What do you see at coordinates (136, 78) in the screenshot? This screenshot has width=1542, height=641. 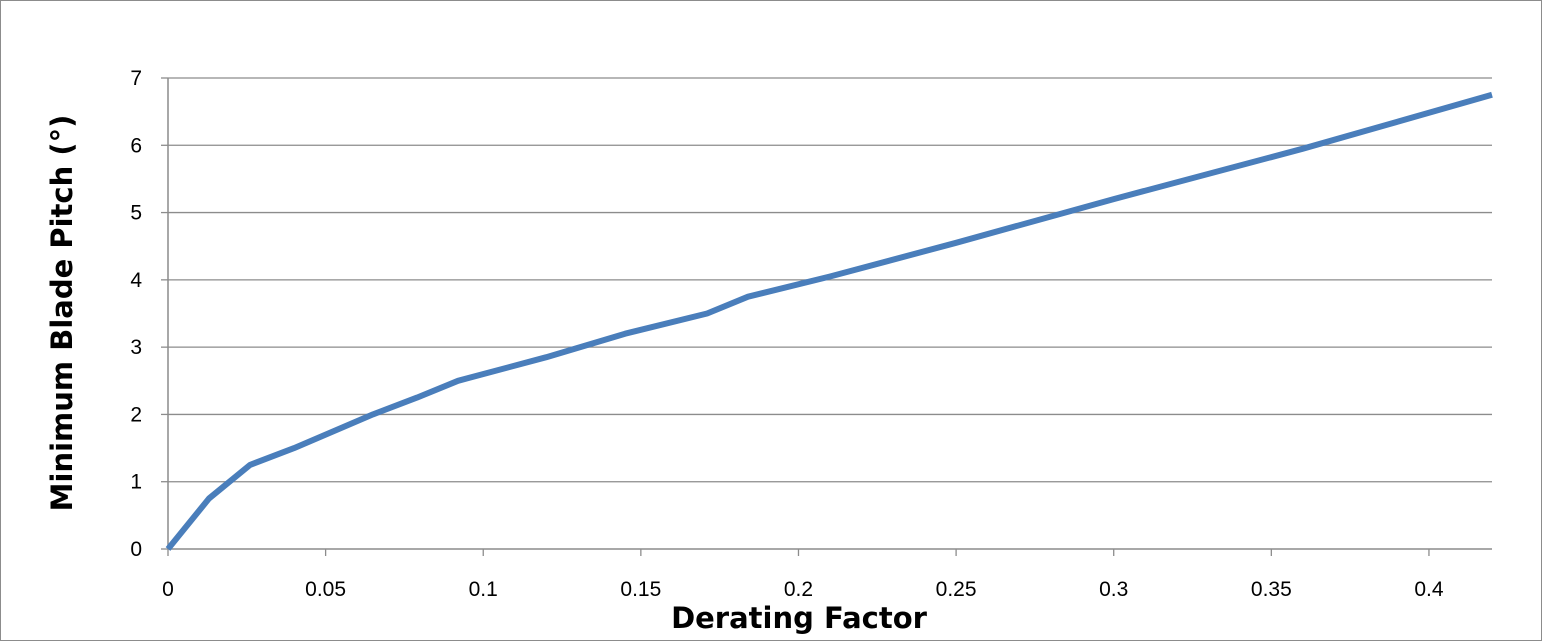 I see `y-tick-label: 7` at bounding box center [136, 78].